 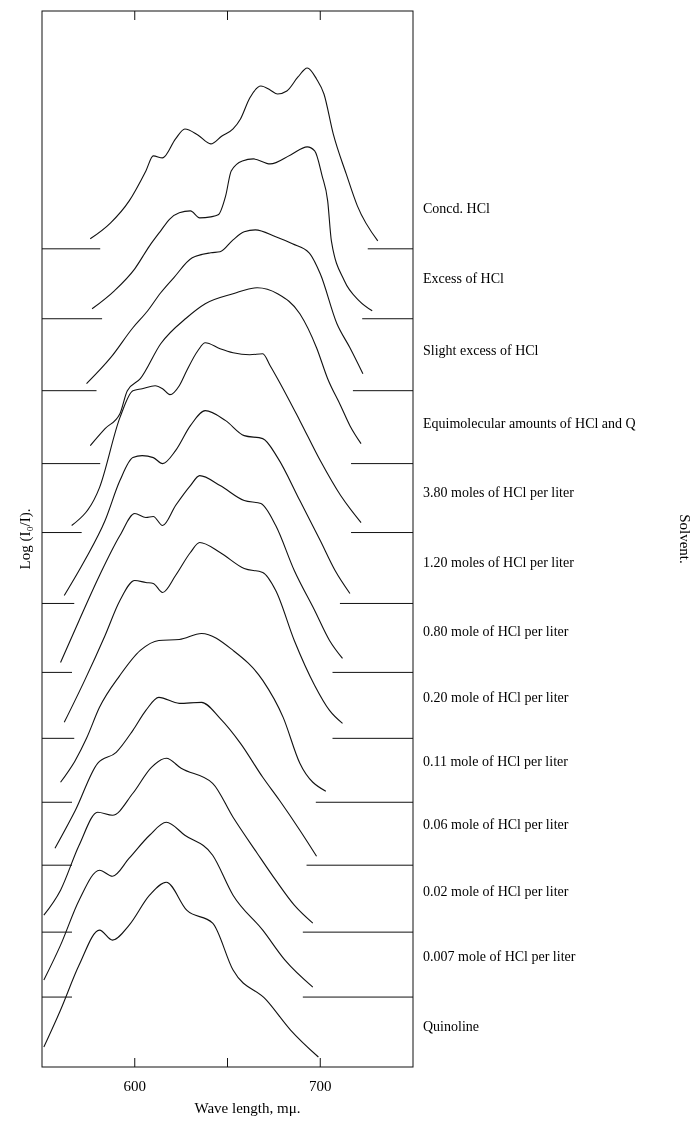 What do you see at coordinates (529, 423) in the screenshot?
I see `text: Equimolecular amounts of HCl and Q` at bounding box center [529, 423].